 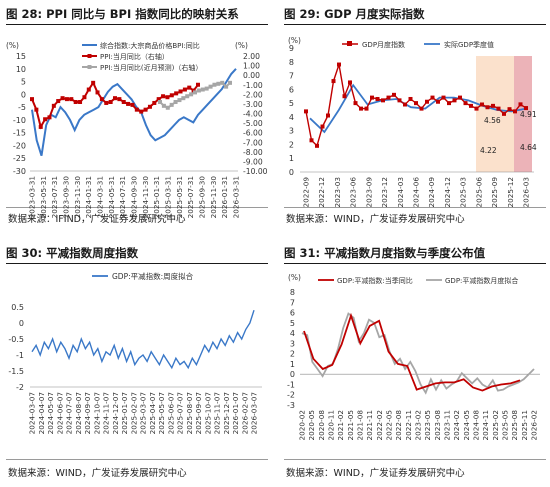 What do you see at coordinates (69, 413) in the screenshot?
I see `fig30-x-tick: 2024-07-07` at bounding box center [69, 413].